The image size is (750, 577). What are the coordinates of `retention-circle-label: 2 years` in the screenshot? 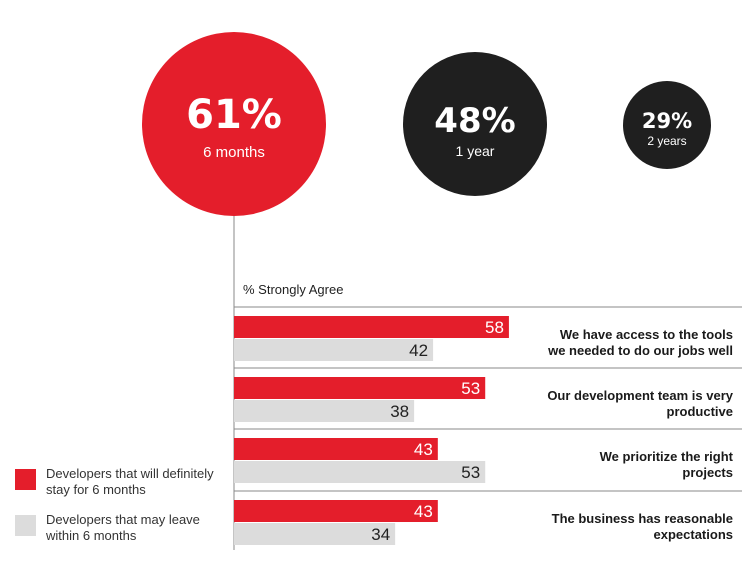 It's located at (666, 141).